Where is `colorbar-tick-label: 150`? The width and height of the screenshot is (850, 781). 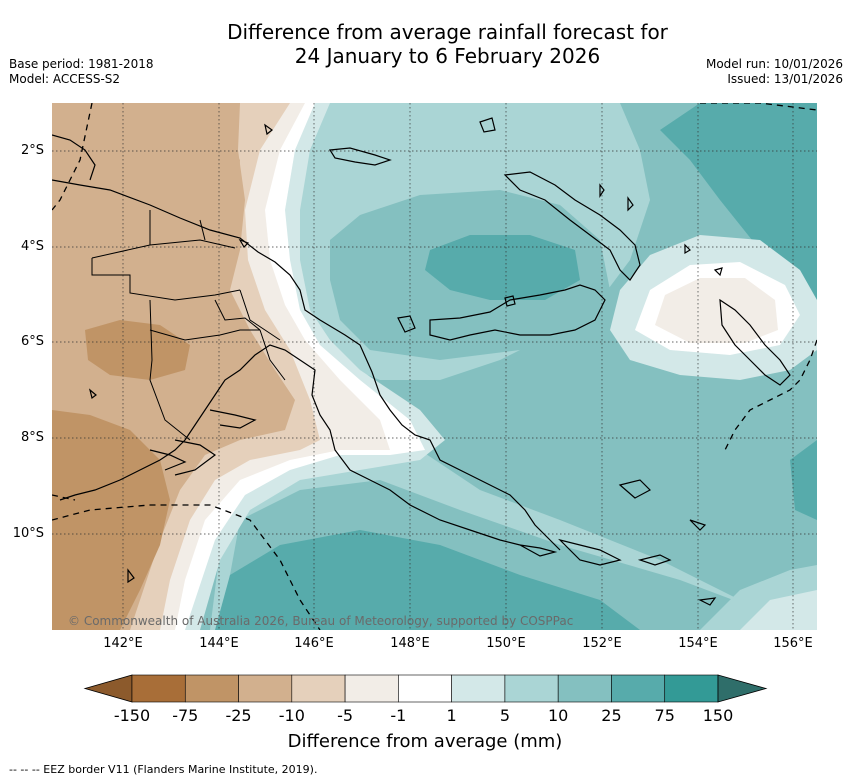 colorbar-tick-label: 150 is located at coordinates (718, 715).